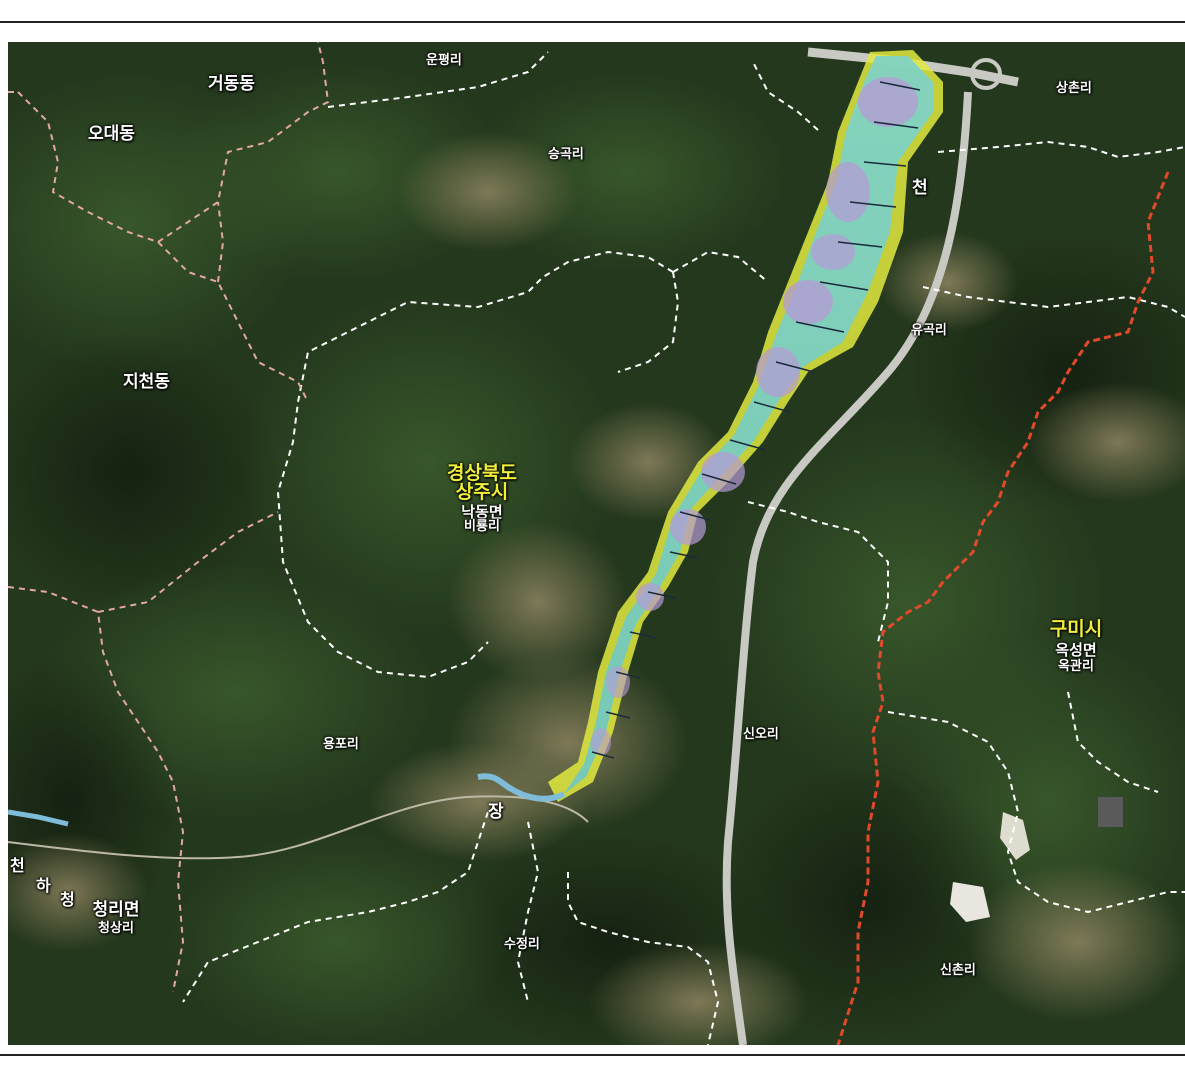  I want to click on river-char-3: 청, so click(67, 899).